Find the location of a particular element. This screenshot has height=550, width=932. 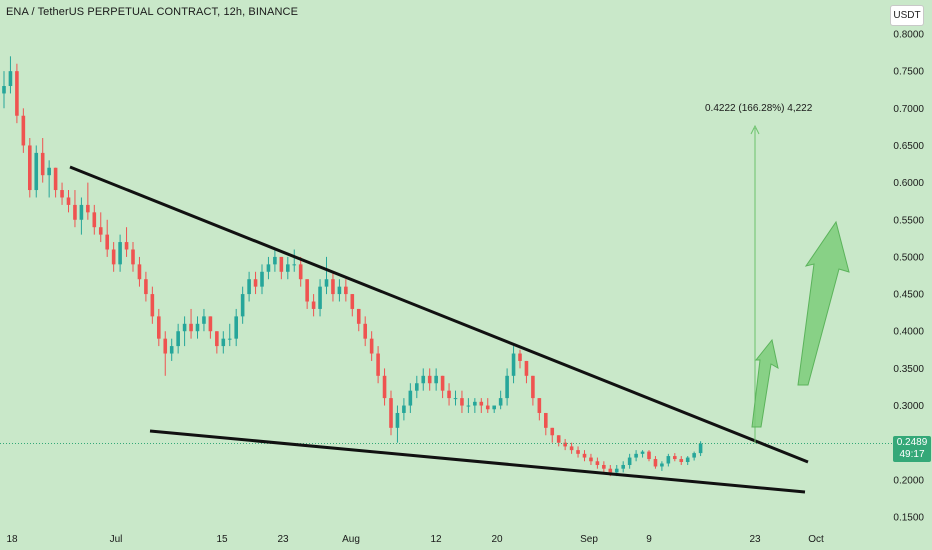

large-up-arrow is located at coordinates (823, 303).